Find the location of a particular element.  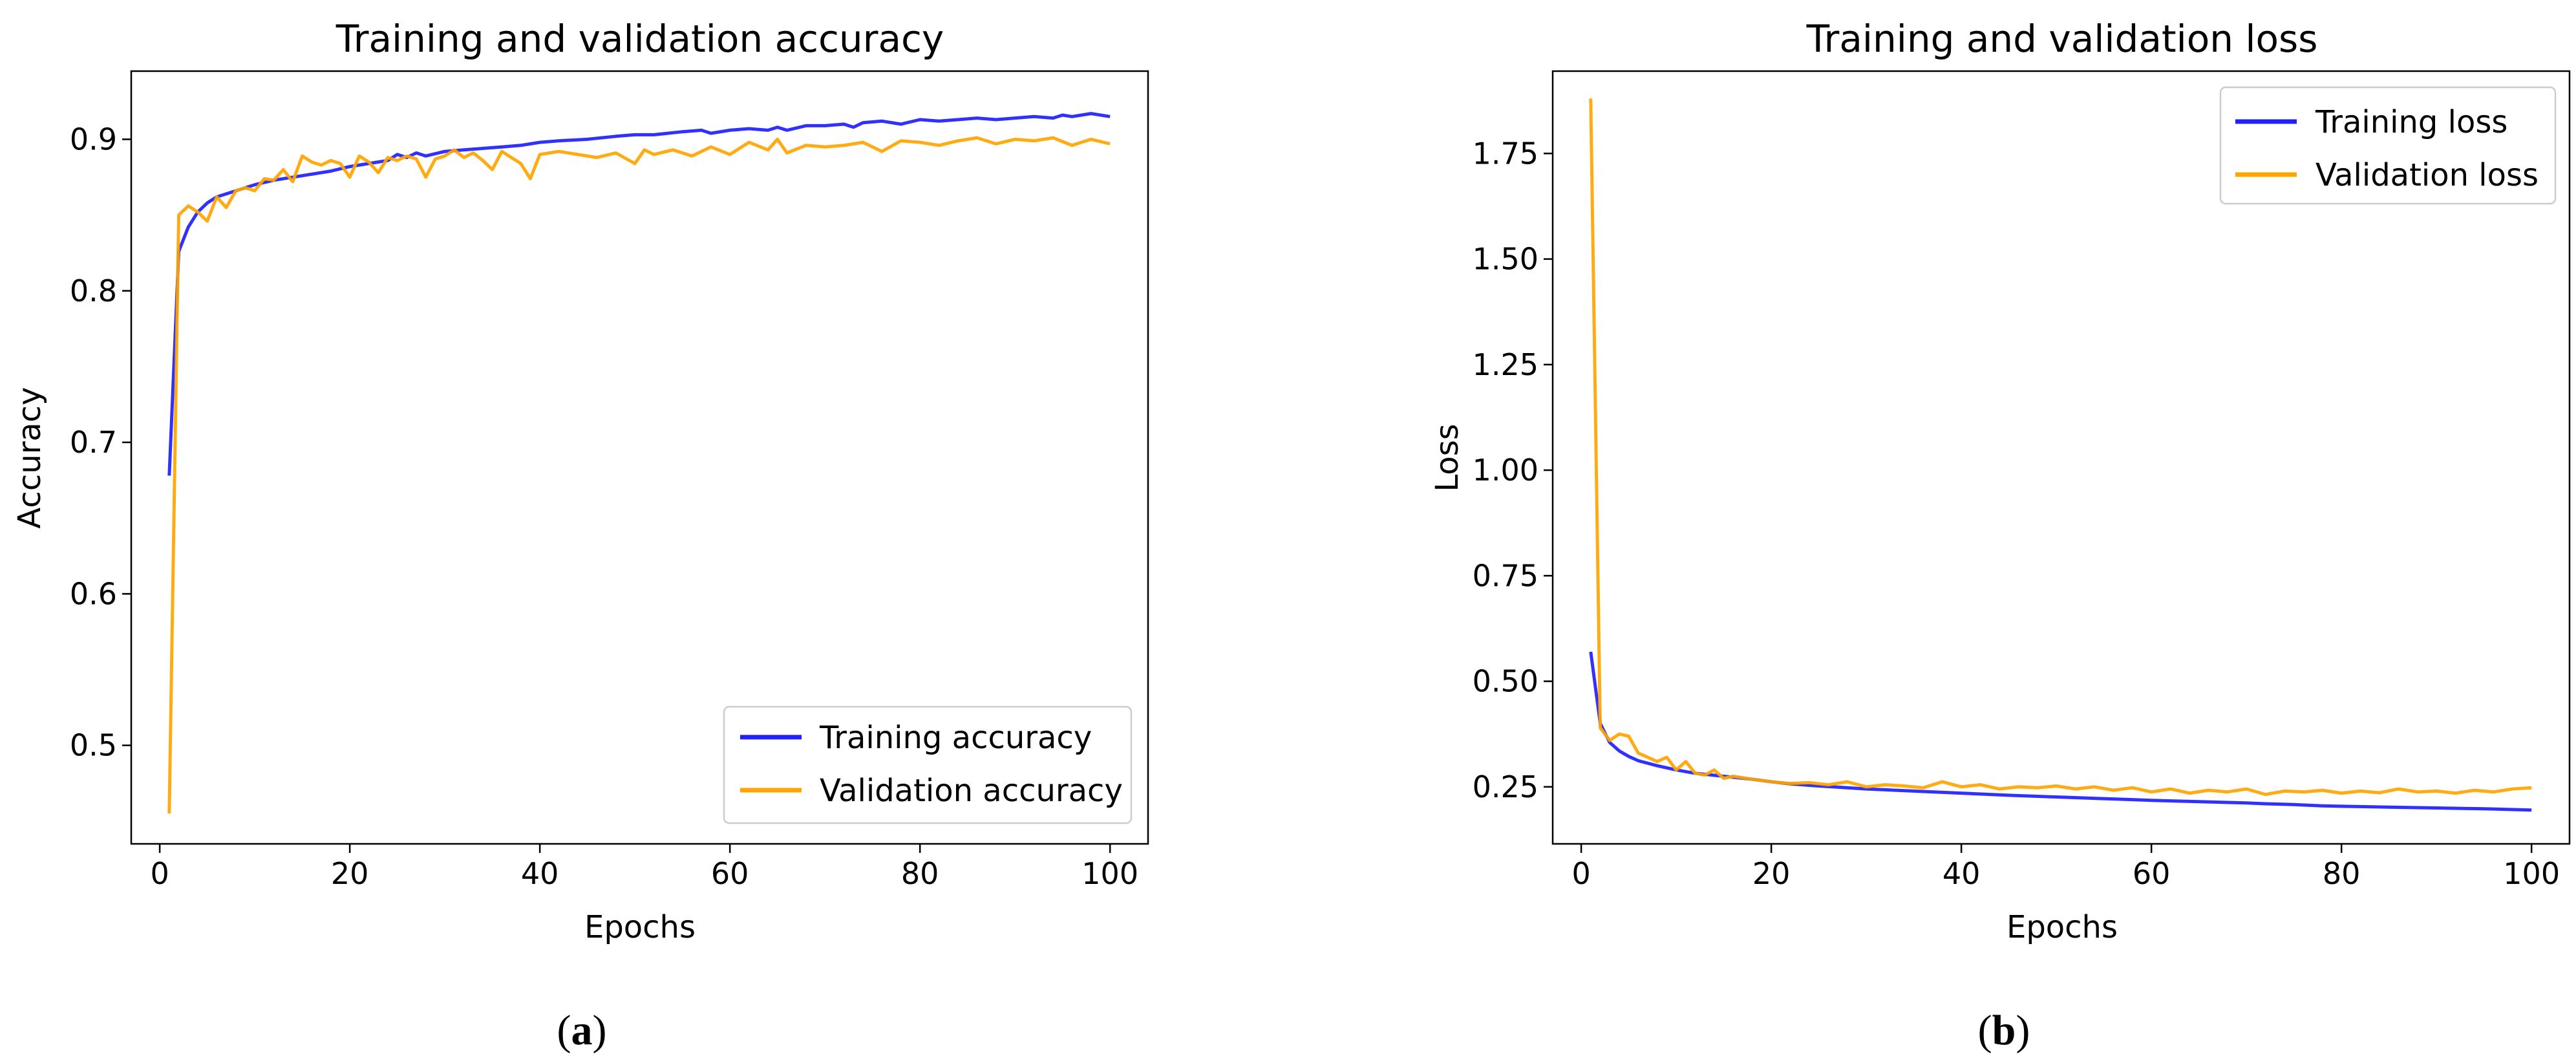

caption-letter: a is located at coordinates (582, 1030).